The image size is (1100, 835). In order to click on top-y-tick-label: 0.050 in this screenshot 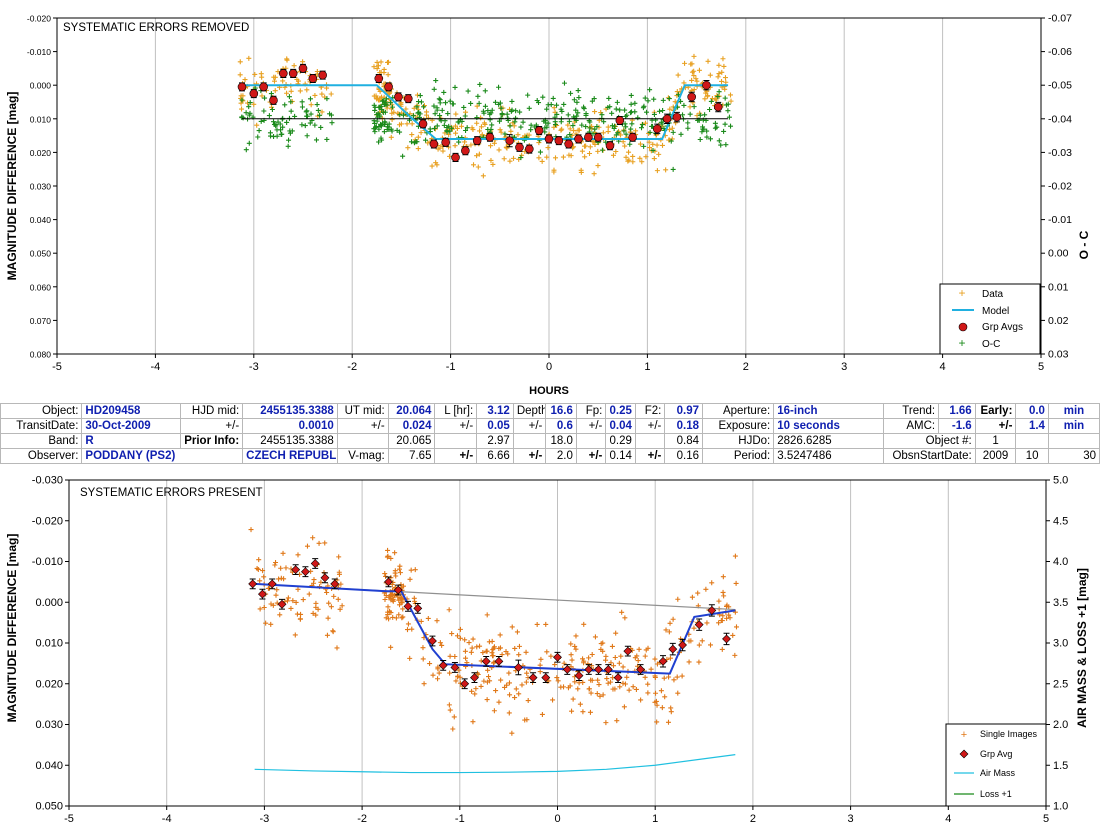, I will do `click(41, 254)`.